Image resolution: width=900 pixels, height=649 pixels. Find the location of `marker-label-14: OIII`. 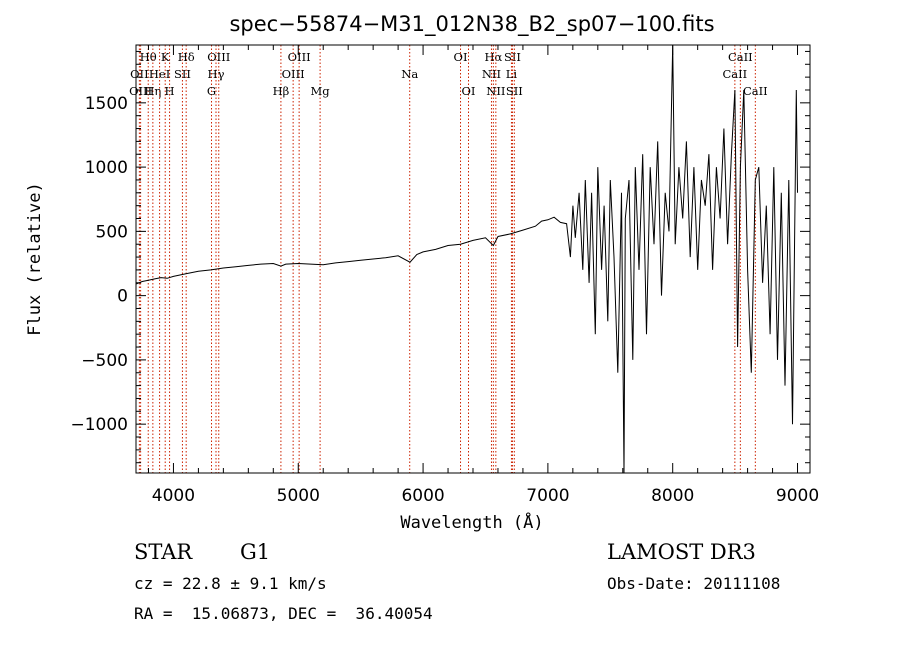

marker-label-14: OIII is located at coordinates (293, 74).